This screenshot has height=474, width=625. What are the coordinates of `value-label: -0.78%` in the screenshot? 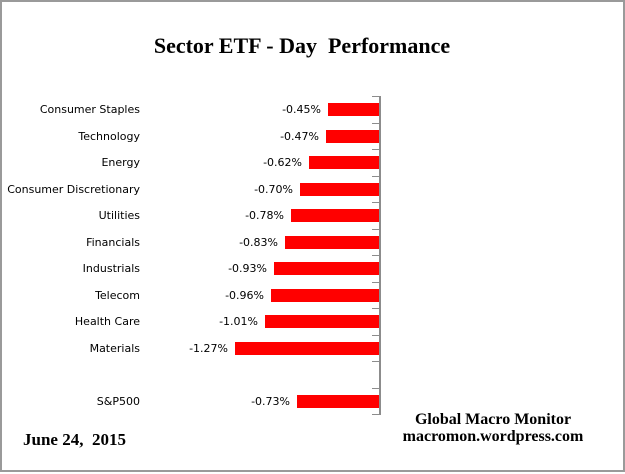 It's located at (264, 215).